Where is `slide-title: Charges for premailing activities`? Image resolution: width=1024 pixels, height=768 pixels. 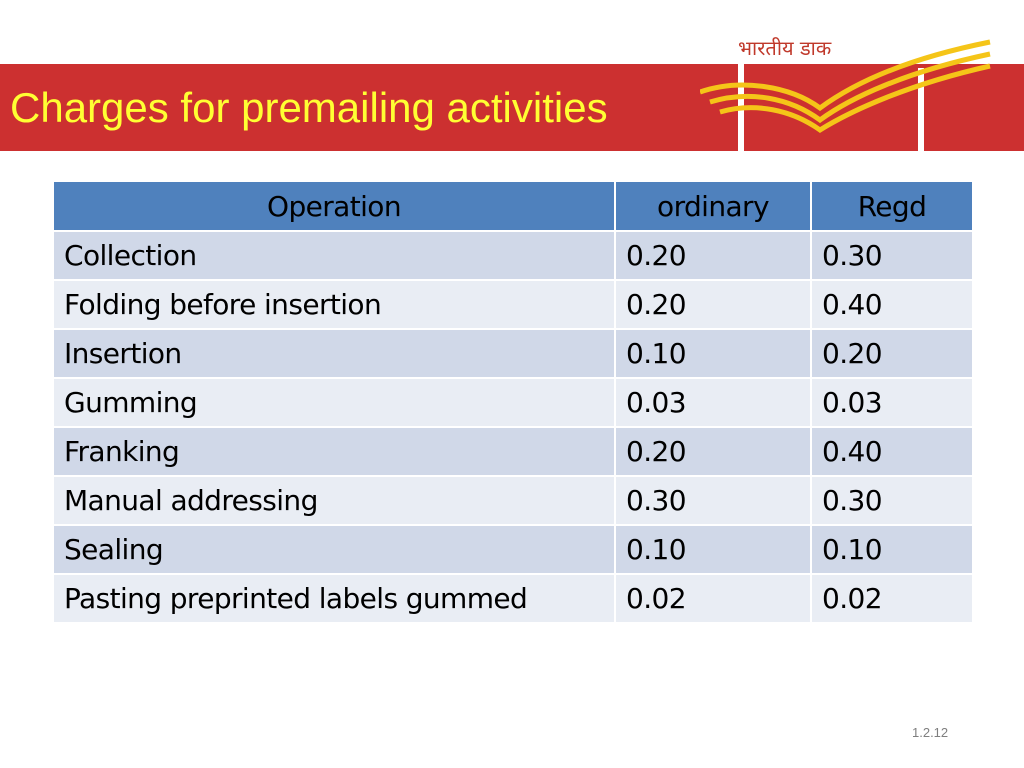 slide-title: Charges for premailing activities is located at coordinates (309, 107).